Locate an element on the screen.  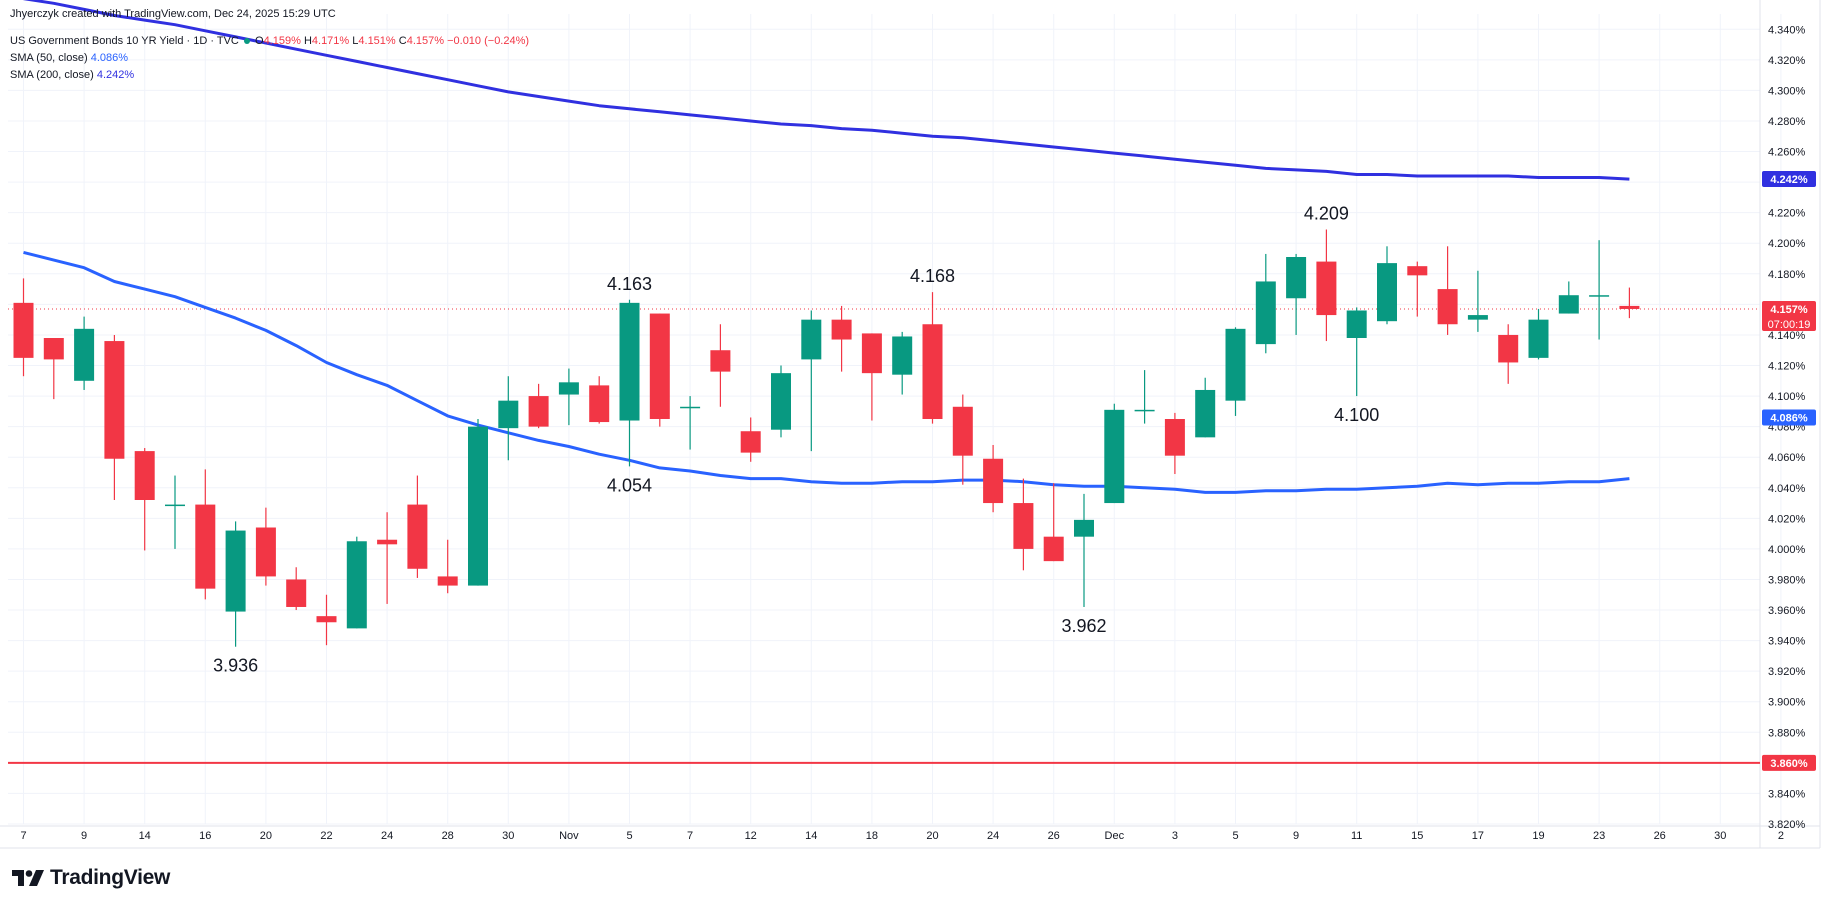
price-axis-label: 3.920% is located at coordinates (1787, 672).